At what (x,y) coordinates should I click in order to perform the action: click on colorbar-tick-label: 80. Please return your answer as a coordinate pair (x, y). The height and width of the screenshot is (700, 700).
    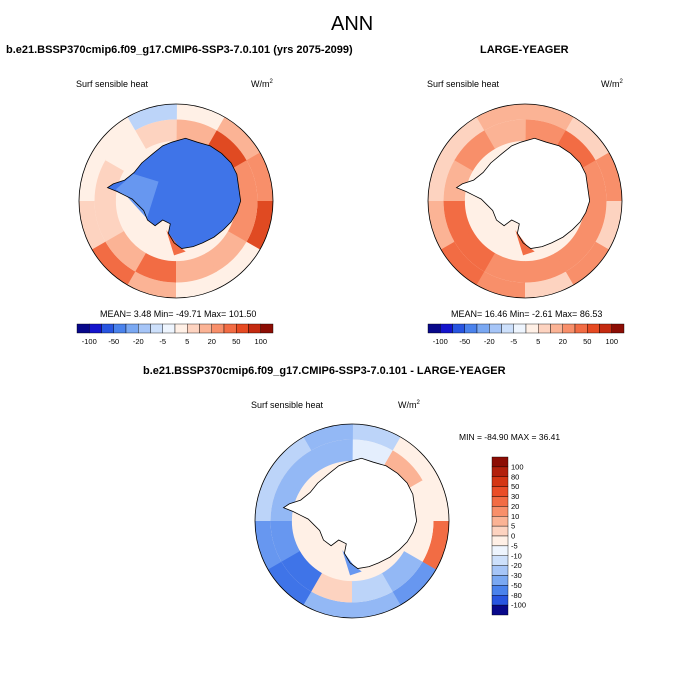
    Looking at the image, I should click on (515, 476).